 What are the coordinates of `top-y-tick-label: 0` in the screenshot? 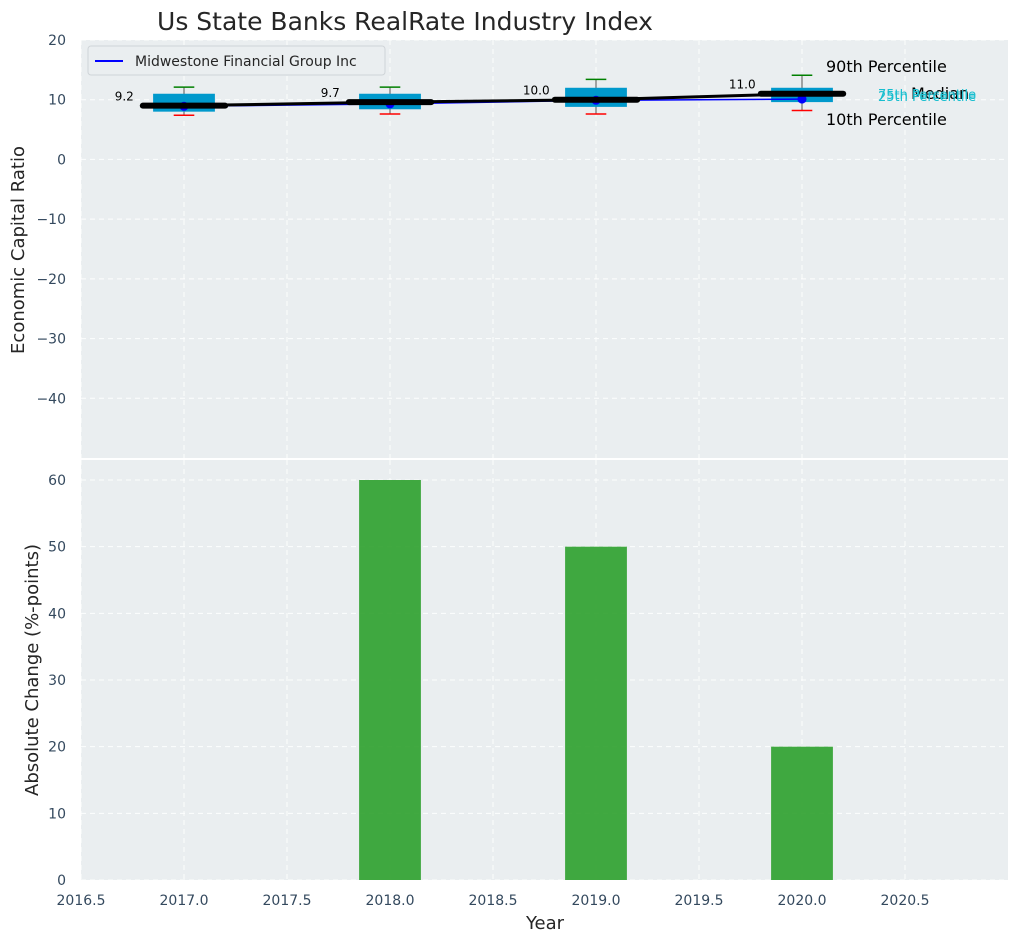 It's located at (61, 160).